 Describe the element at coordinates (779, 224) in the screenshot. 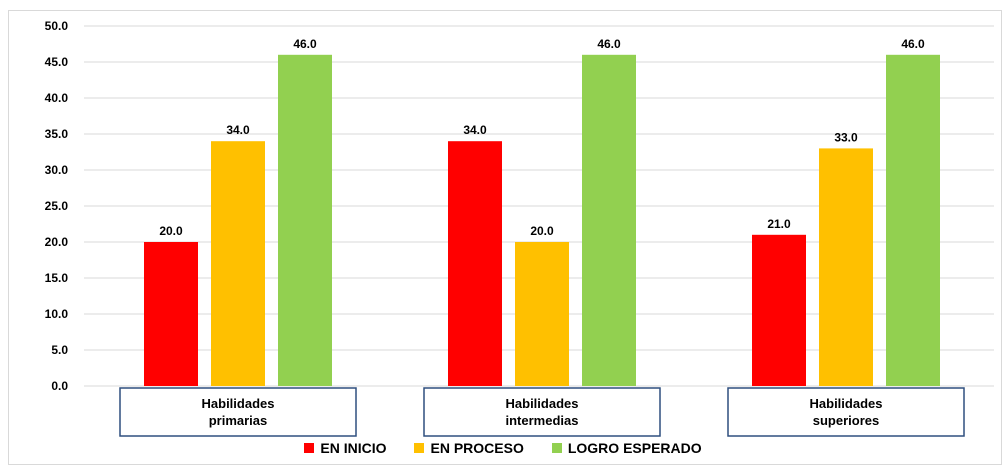

I see `data-label: 21.0` at that location.